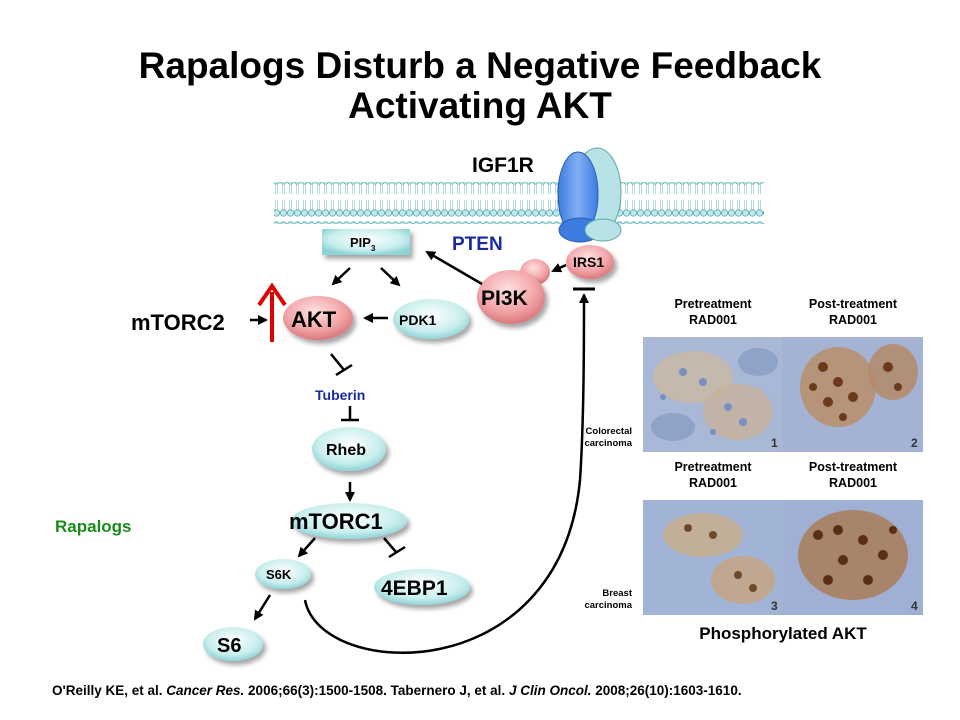  Describe the element at coordinates (853, 394) in the screenshot. I see `ihc-colorectal-post: 2` at that location.